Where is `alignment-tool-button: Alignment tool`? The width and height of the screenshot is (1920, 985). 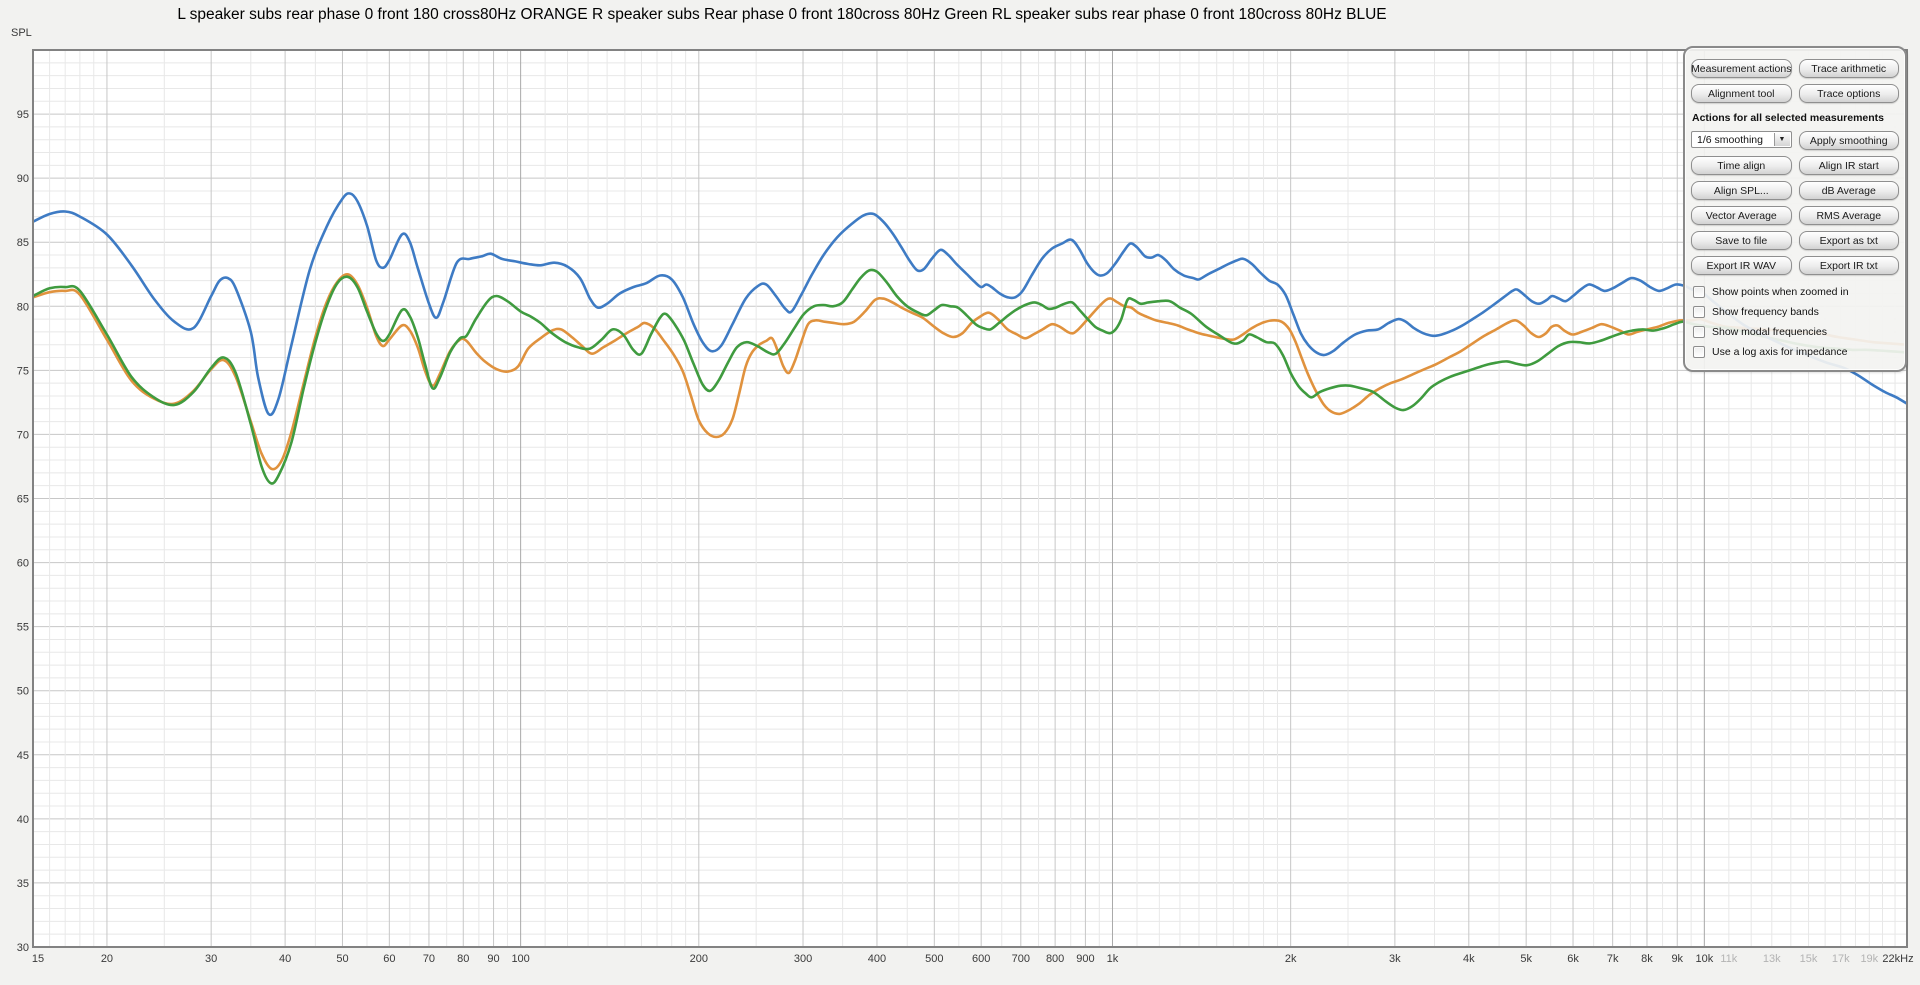 alignment-tool-button: Alignment tool is located at coordinates (1741, 93).